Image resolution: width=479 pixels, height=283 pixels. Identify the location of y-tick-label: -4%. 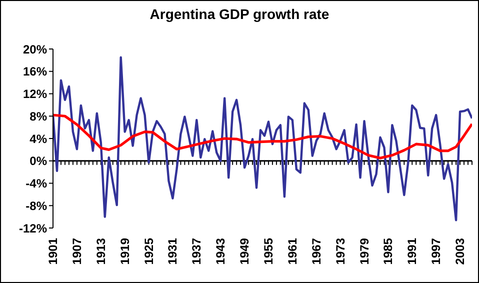
(37, 183).